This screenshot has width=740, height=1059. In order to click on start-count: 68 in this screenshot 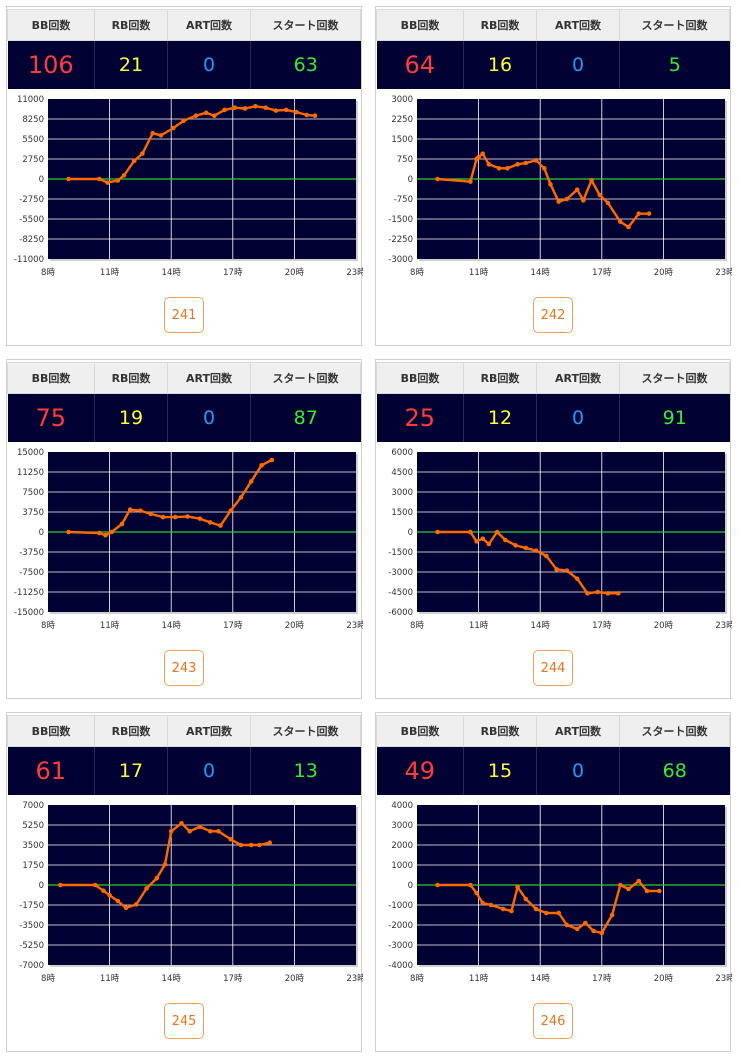, I will do `click(674, 770)`.